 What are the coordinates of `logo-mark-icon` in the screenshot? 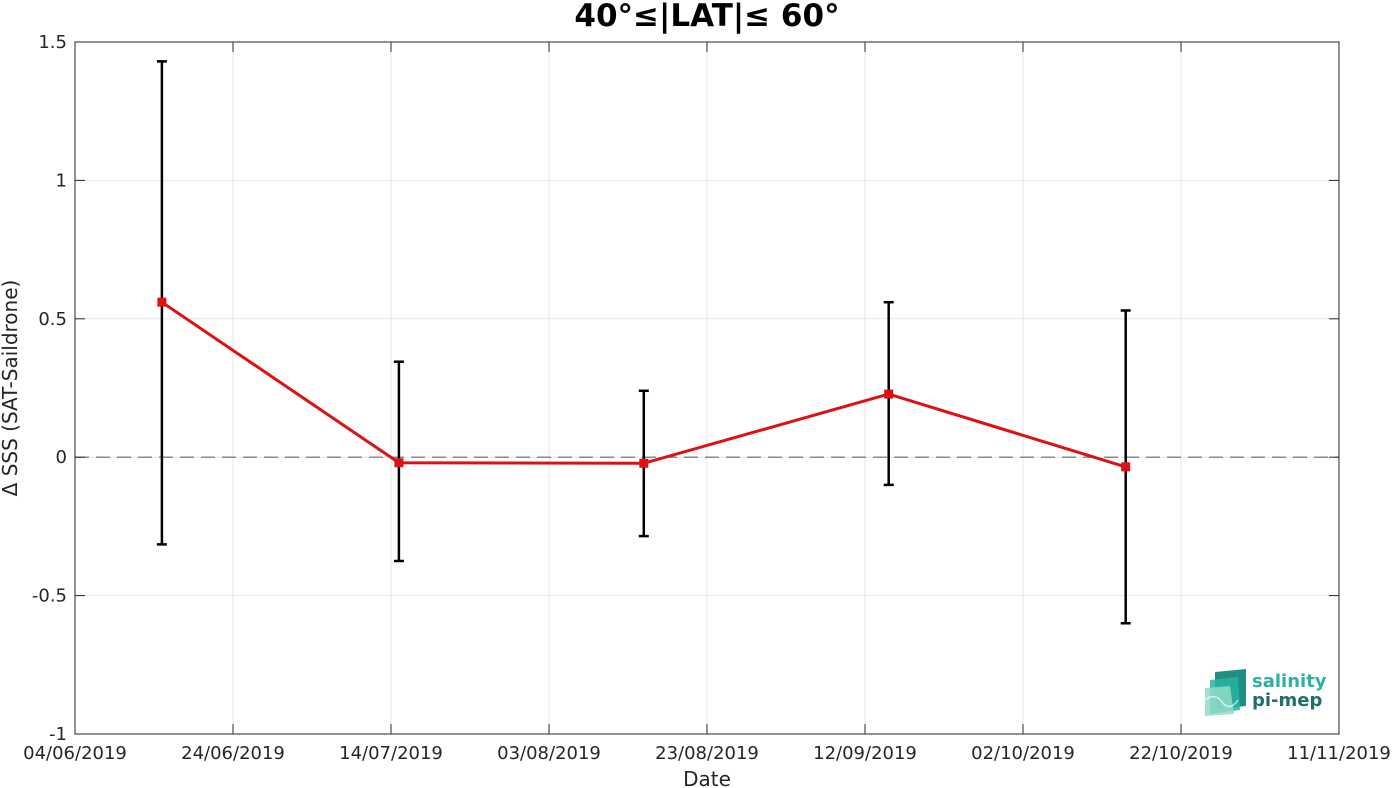 It's located at (1225, 692).